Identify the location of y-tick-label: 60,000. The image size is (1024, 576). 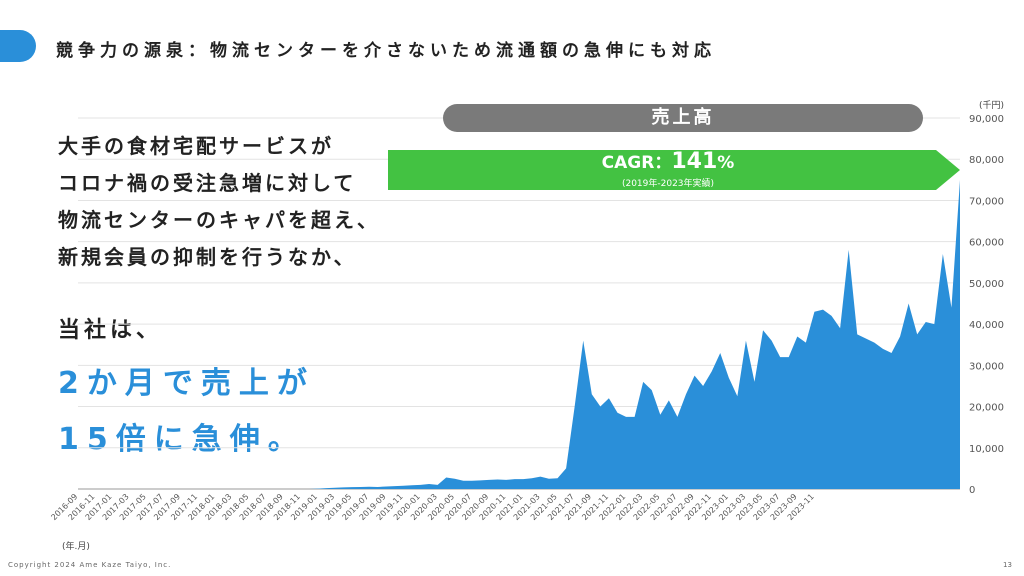
(986, 243).